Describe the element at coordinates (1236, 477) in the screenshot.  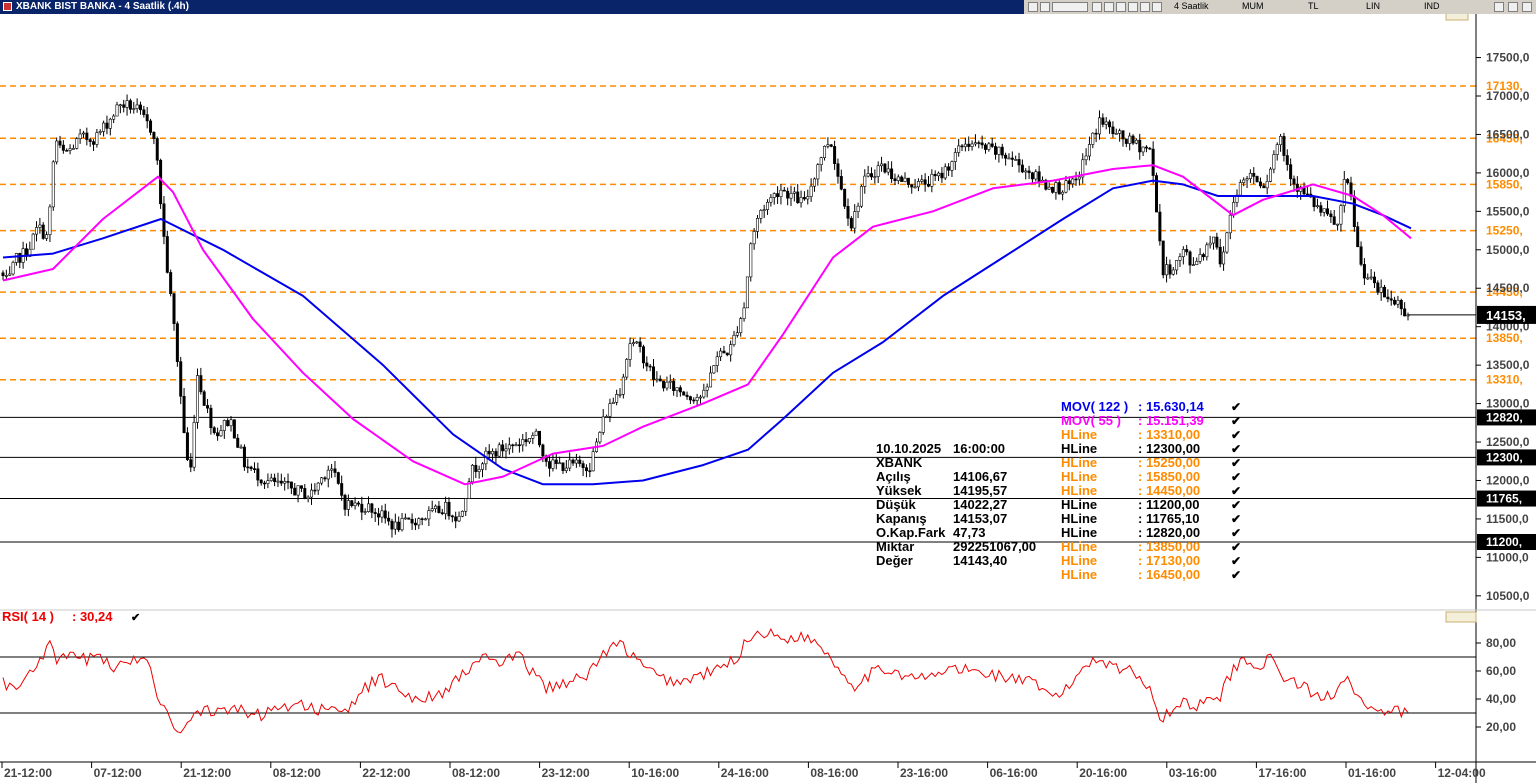
I see `legend-check-icon-5: ✔` at that location.